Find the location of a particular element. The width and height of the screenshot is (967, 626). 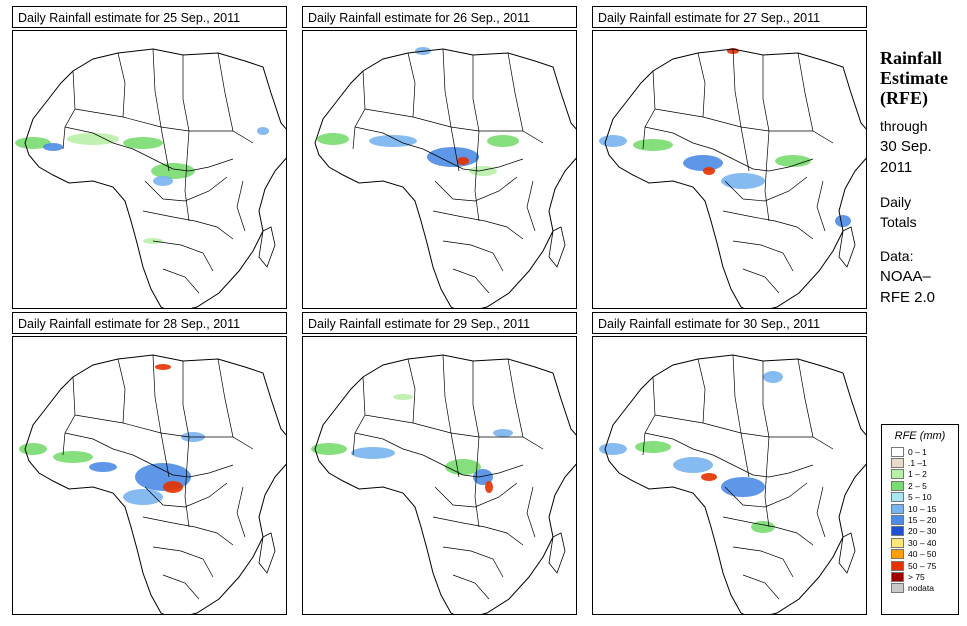

legend-item: .1 –1 is located at coordinates (924, 463).